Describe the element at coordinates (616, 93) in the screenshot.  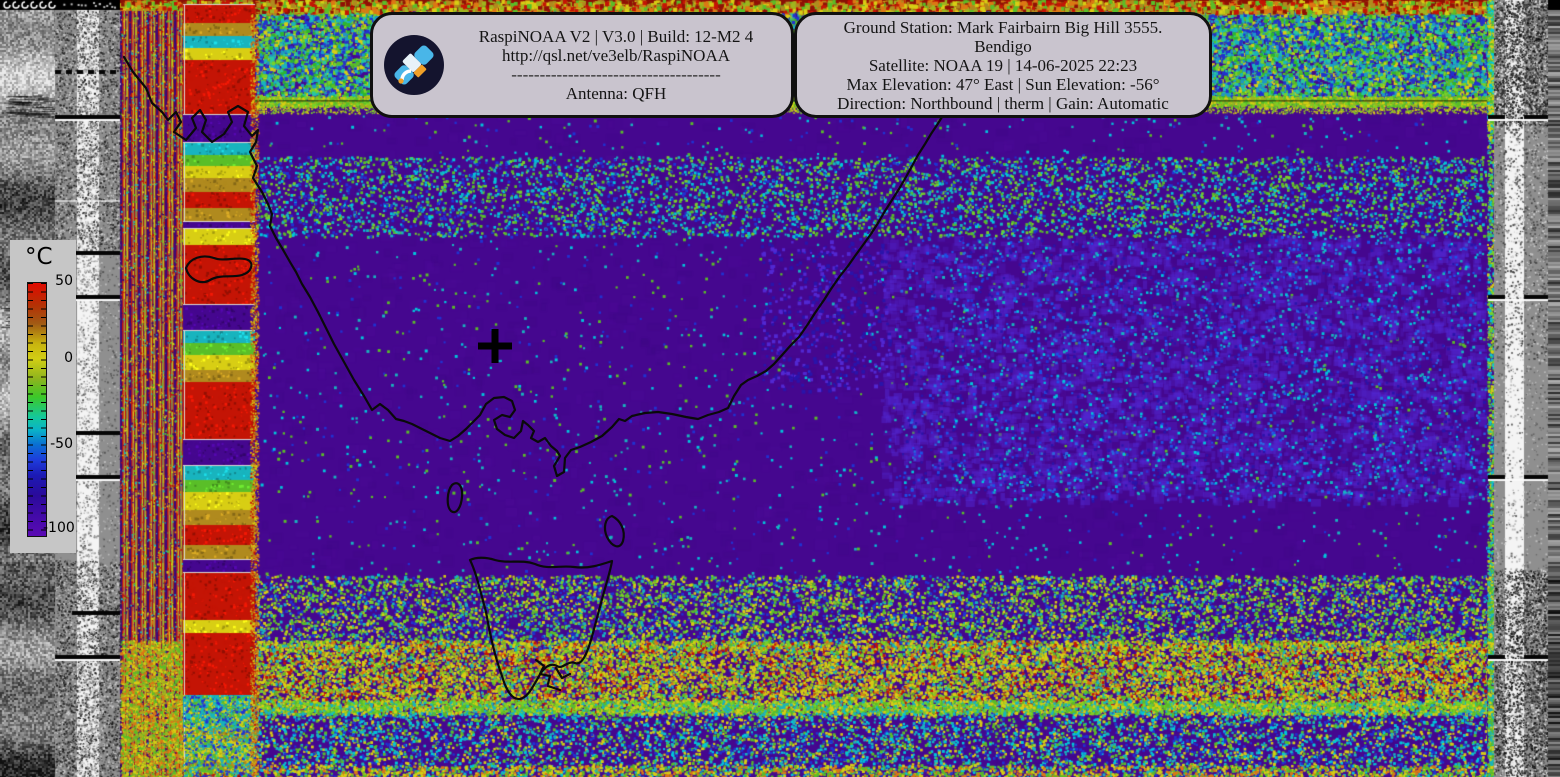
I see `software-antenna: Antenna: QFH` at that location.